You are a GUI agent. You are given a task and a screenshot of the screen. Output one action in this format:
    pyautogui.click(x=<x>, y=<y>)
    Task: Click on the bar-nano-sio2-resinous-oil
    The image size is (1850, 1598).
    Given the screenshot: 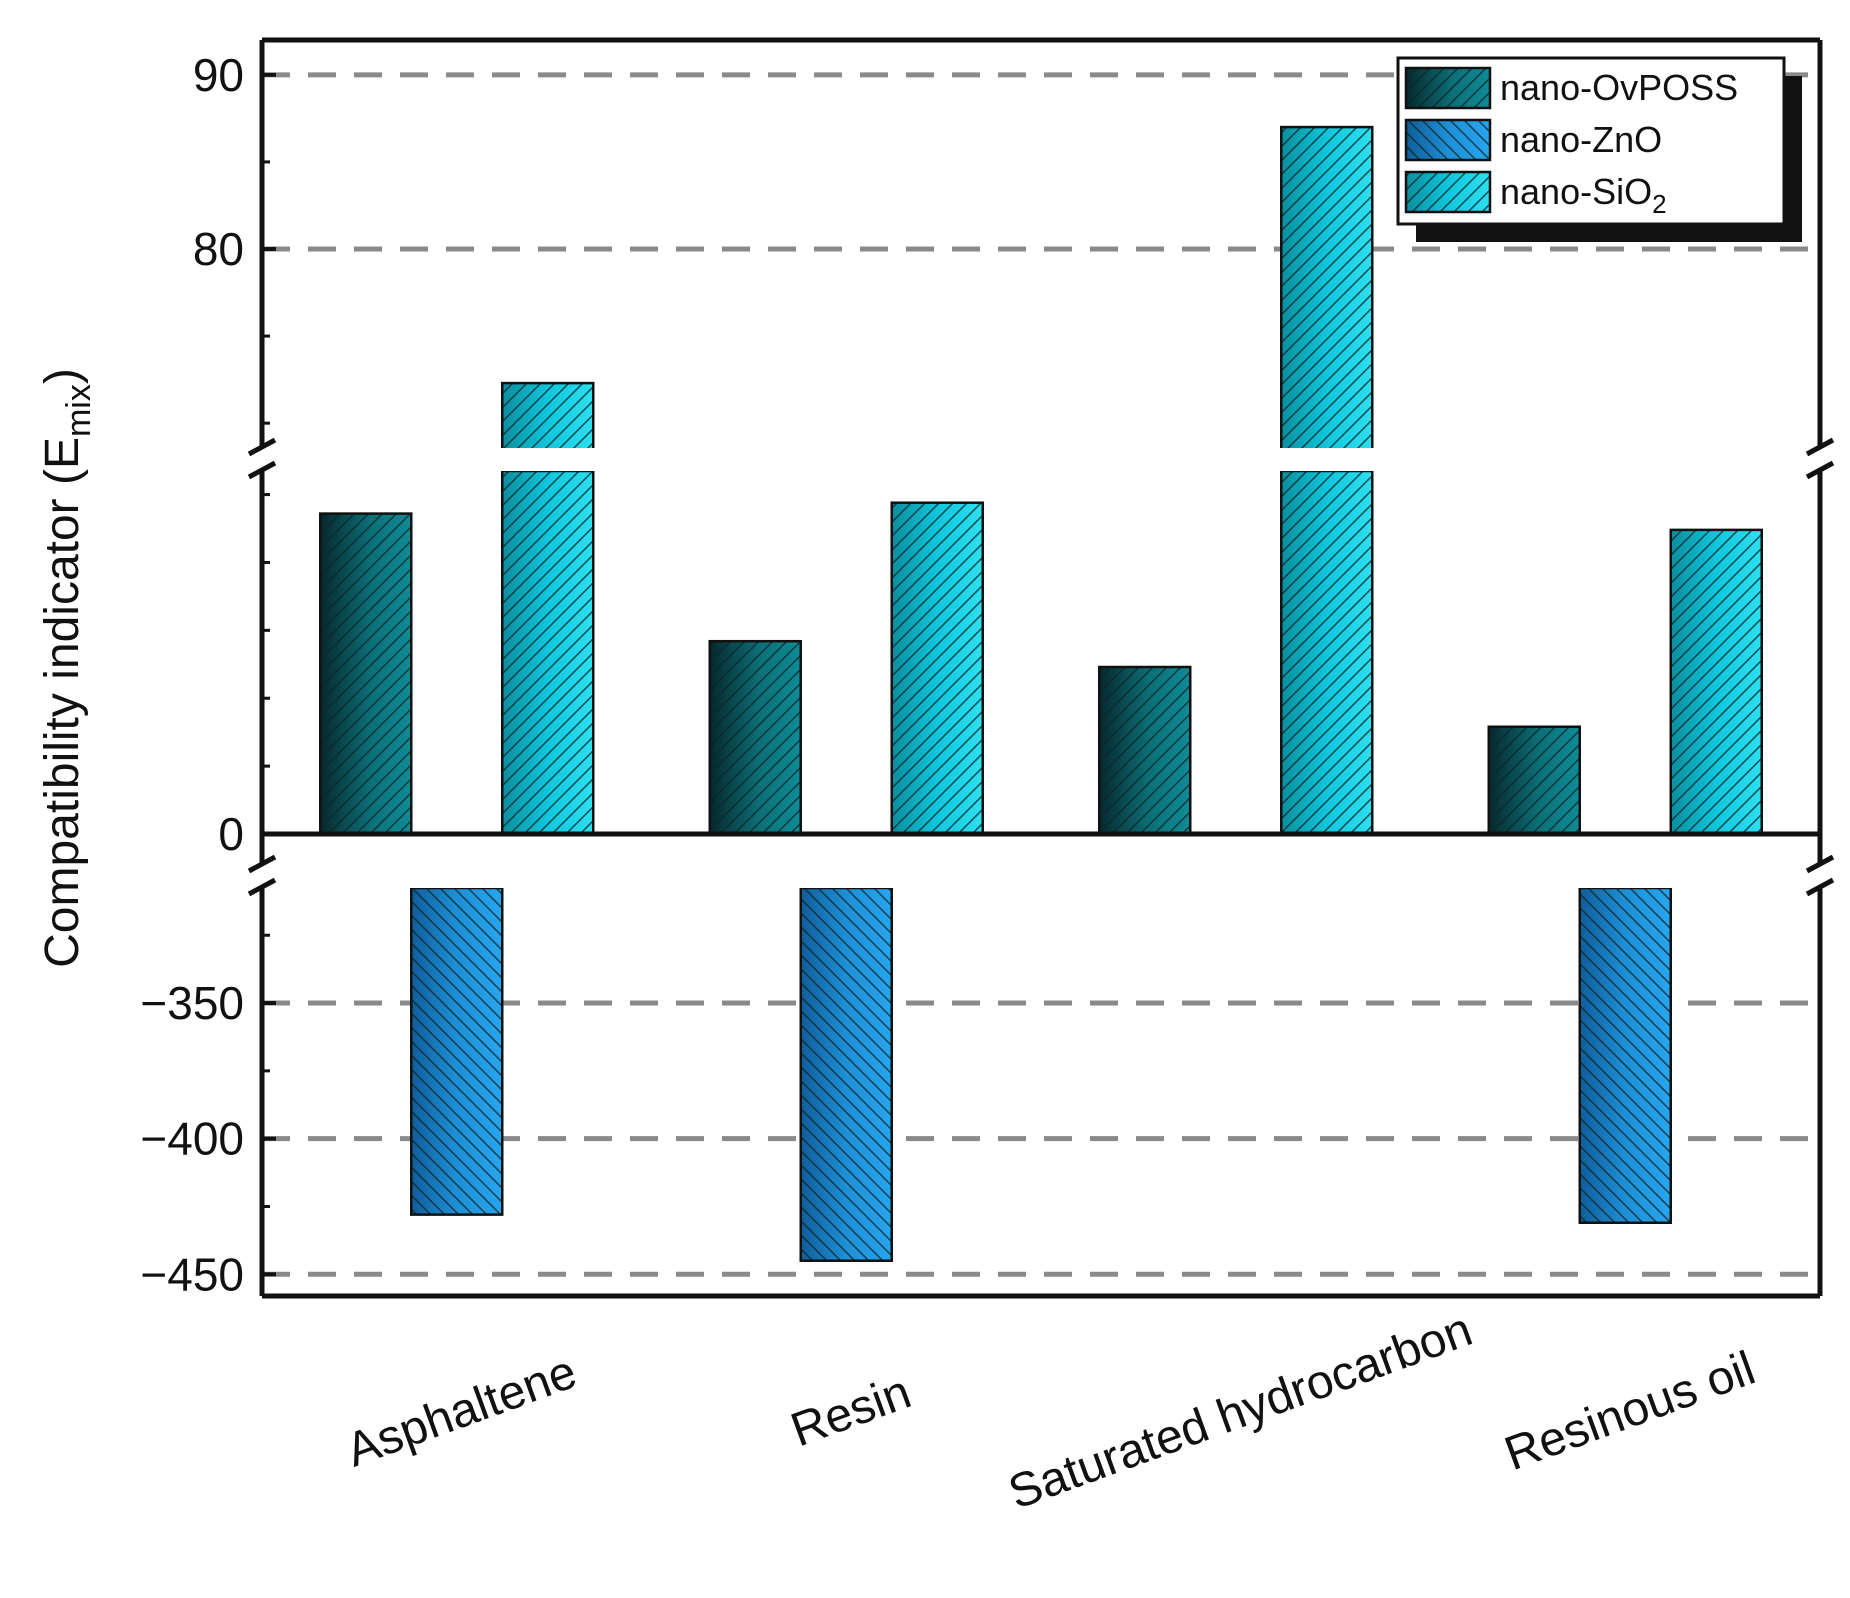 What is the action you would take?
    pyautogui.click(x=1716, y=682)
    